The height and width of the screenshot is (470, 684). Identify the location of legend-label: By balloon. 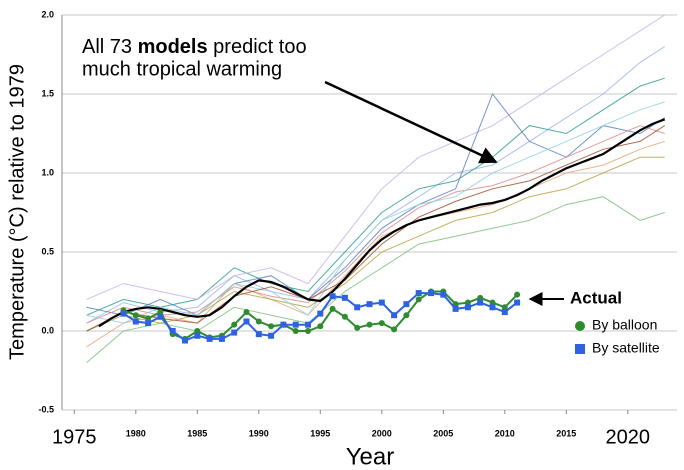
(624, 325).